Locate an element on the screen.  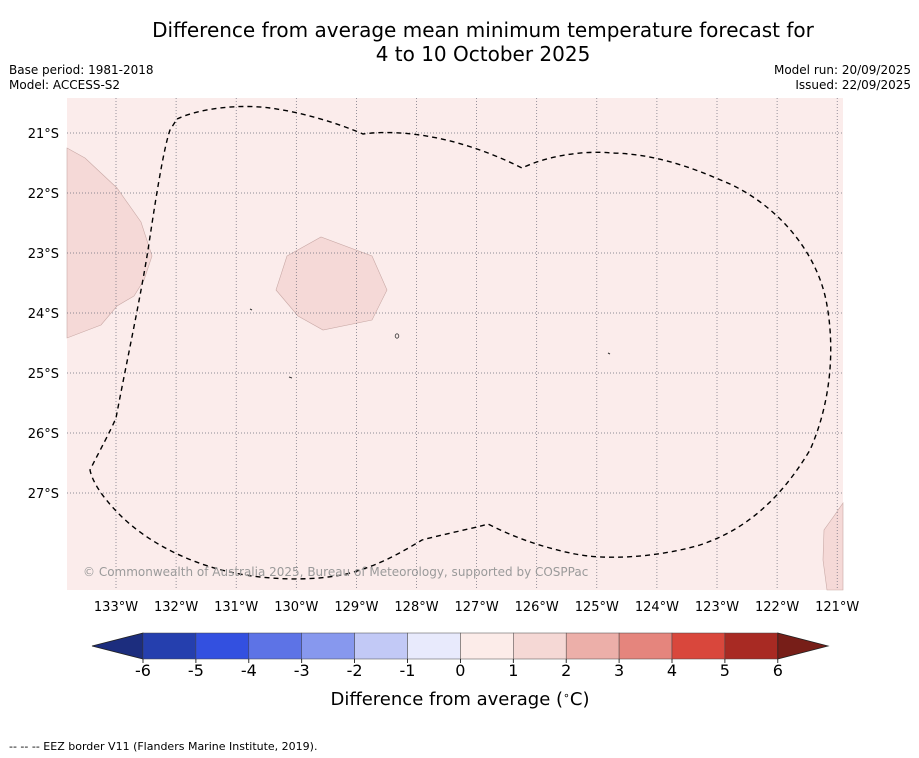
colorbar-tick-label: 0 is located at coordinates (460, 670).